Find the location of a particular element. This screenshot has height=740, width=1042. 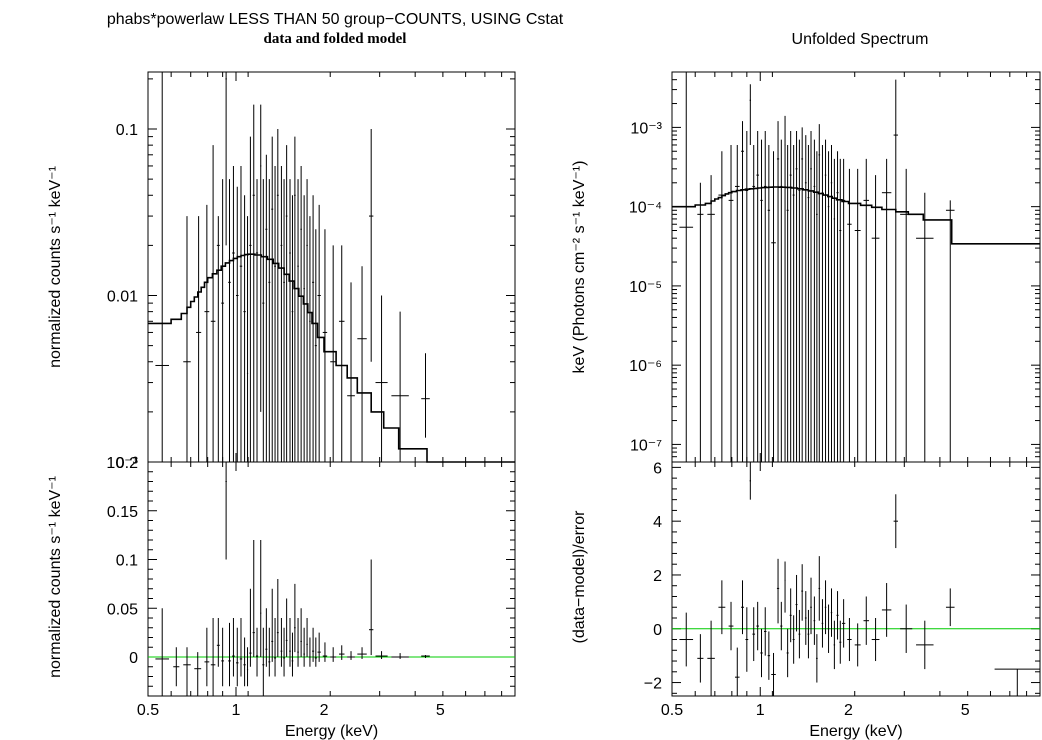

x-axis-label: Energy (keV) is located at coordinates (855, 731).